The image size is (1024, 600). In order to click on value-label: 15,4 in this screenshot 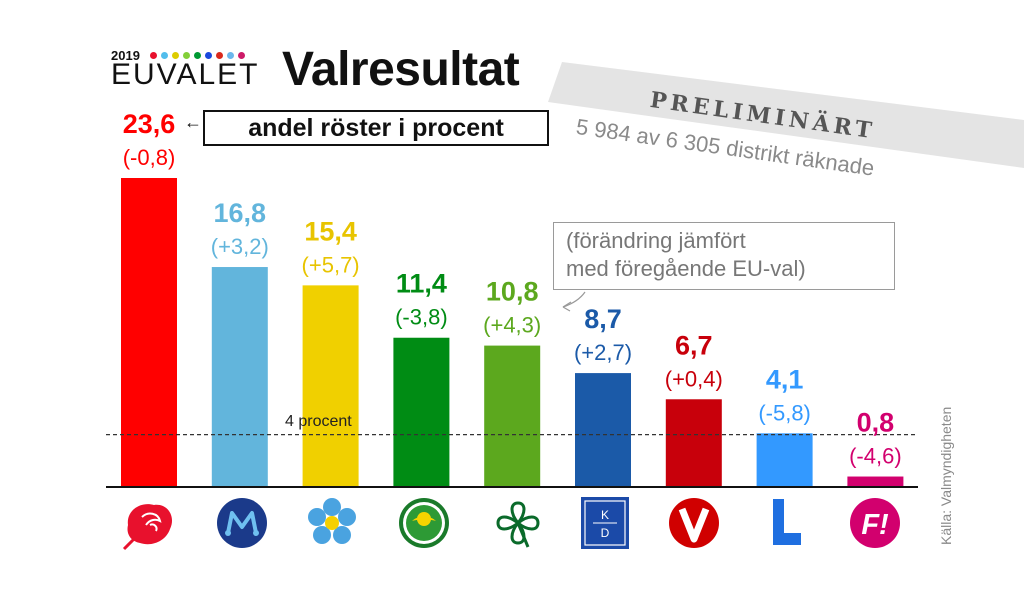, I will do `click(330, 231)`.